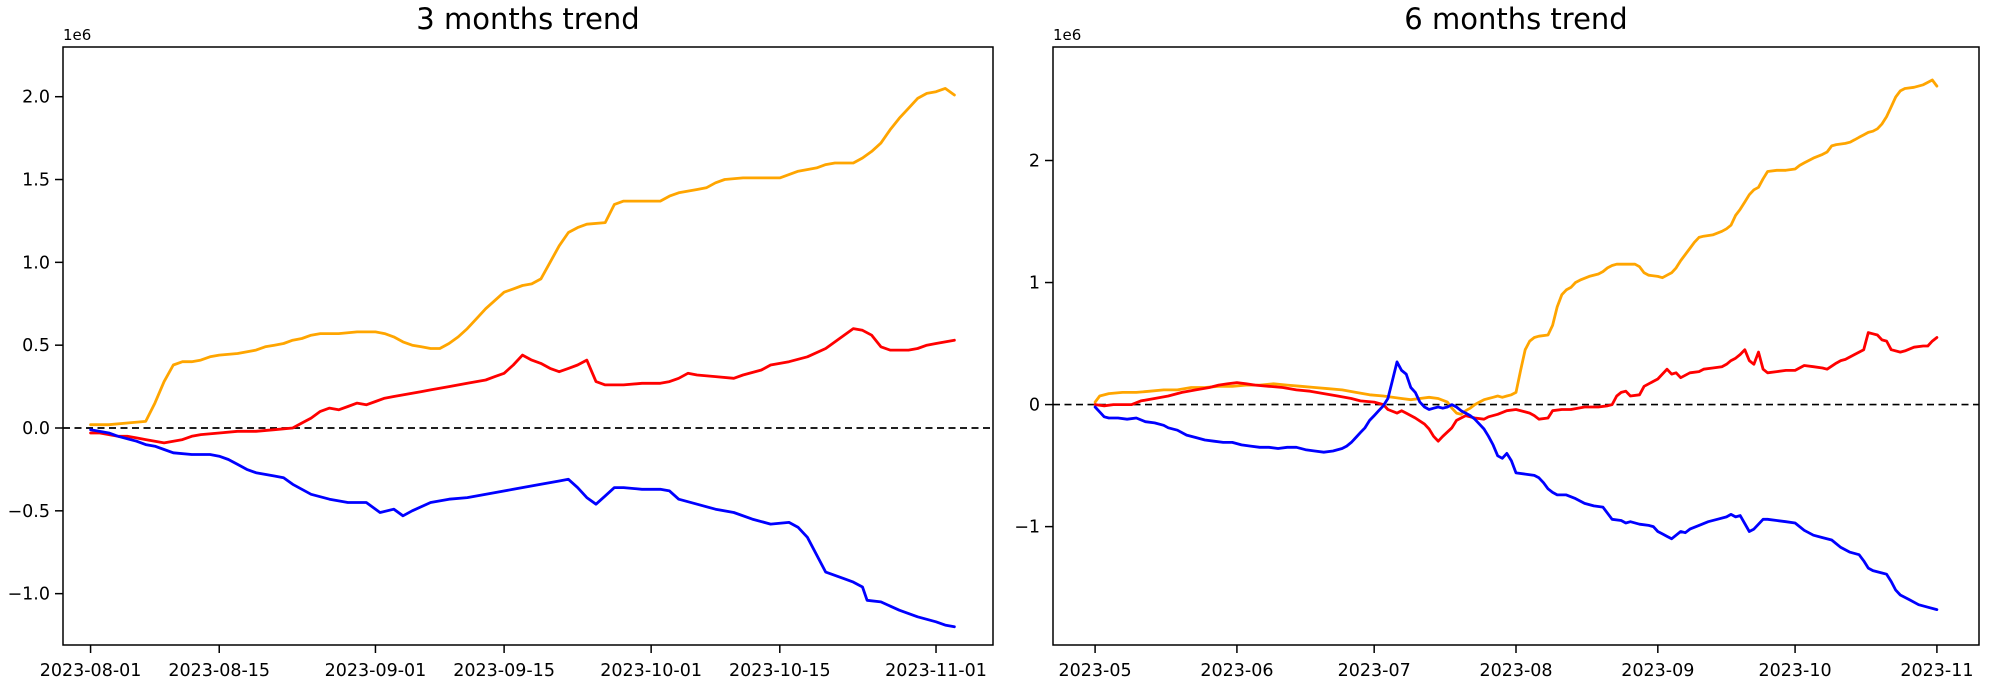  What do you see at coordinates (36, 98) in the screenshot?
I see `y-tick-label: 2.0` at bounding box center [36, 98].